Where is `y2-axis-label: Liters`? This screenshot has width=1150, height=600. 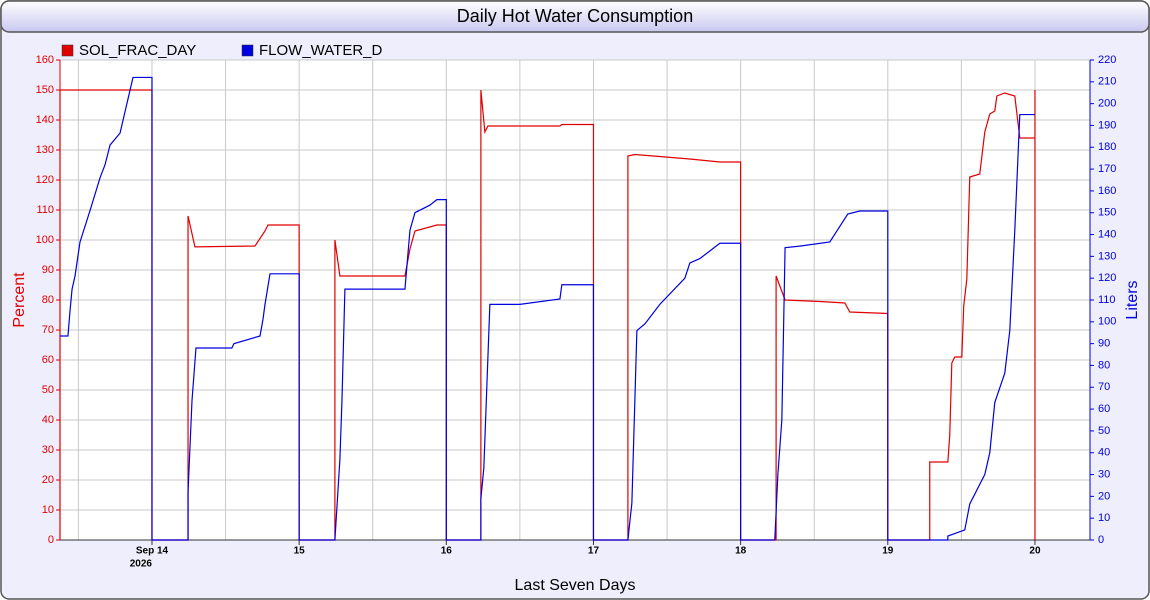 y2-axis-label: Liters is located at coordinates (1132, 299).